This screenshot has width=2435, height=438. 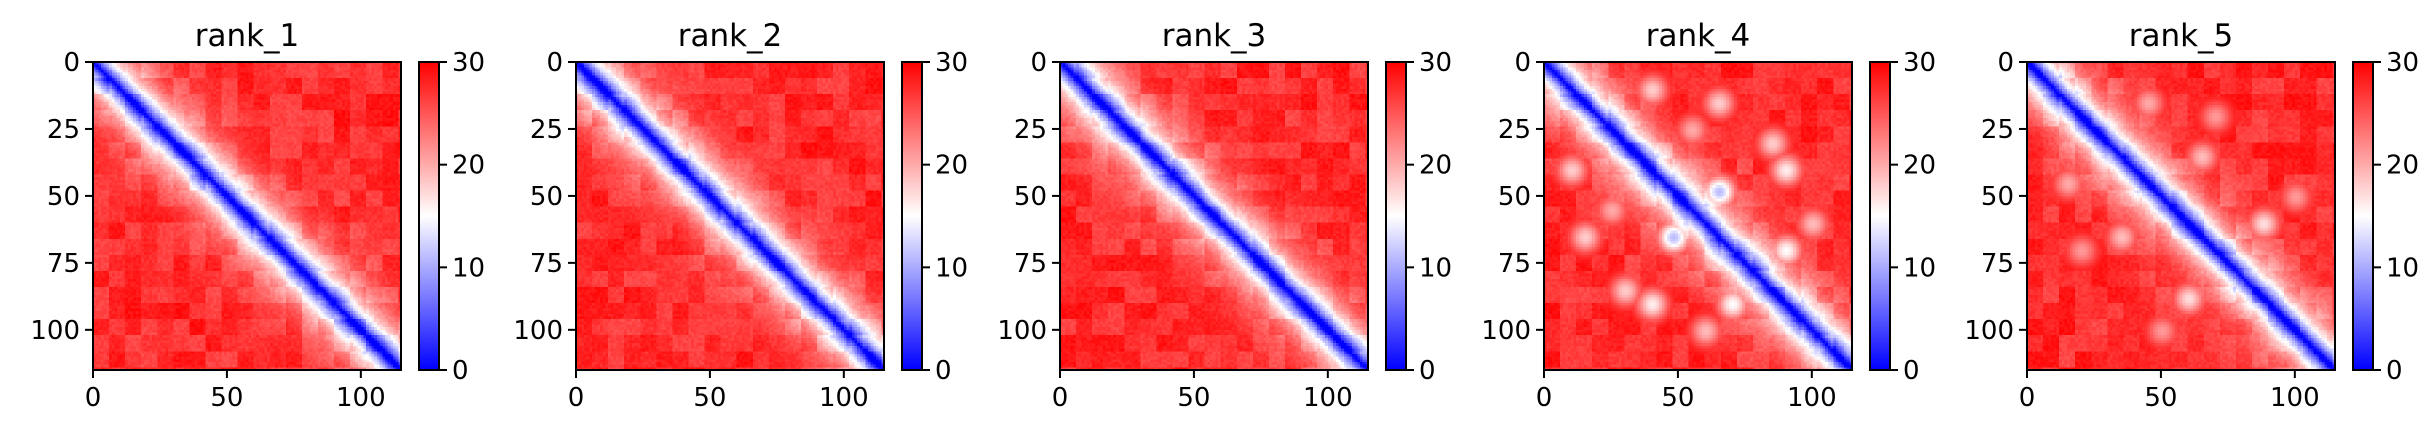 I want to click on panel-title: rank_1, so click(x=247, y=36).